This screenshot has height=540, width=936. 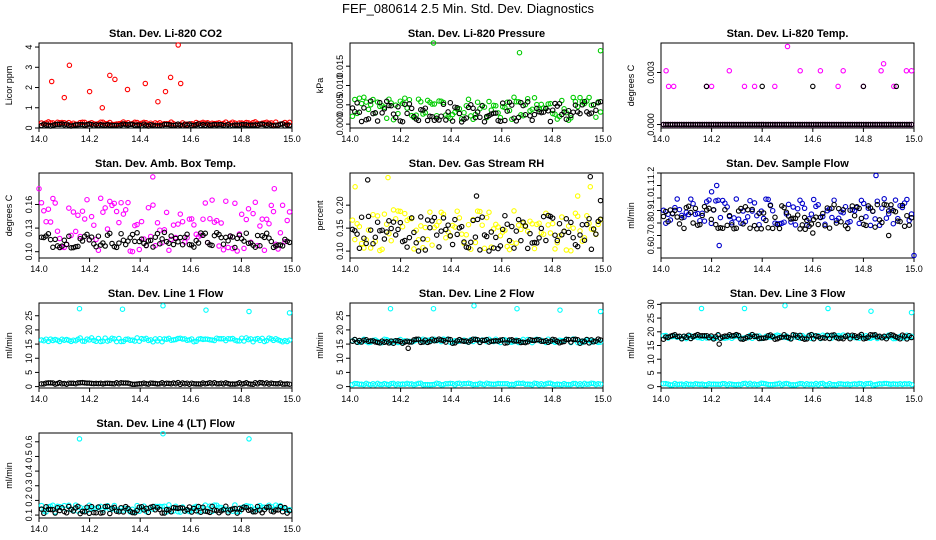 What do you see at coordinates (651, 235) in the screenshot?
I see `y-tick-label: 0.7` at bounding box center [651, 235].